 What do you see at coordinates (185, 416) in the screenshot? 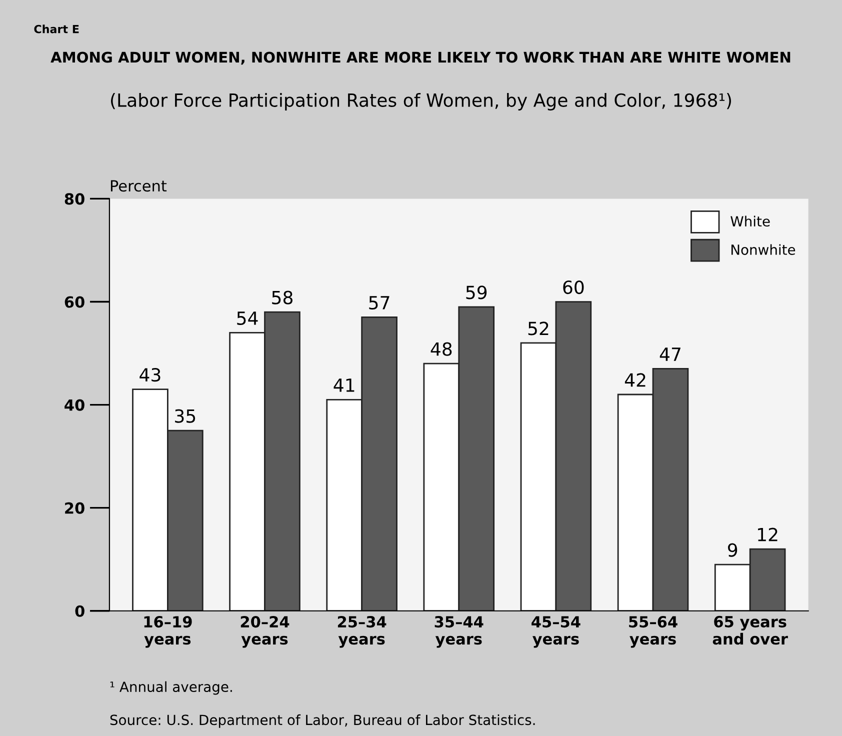
I see `data-label: 35` at bounding box center [185, 416].